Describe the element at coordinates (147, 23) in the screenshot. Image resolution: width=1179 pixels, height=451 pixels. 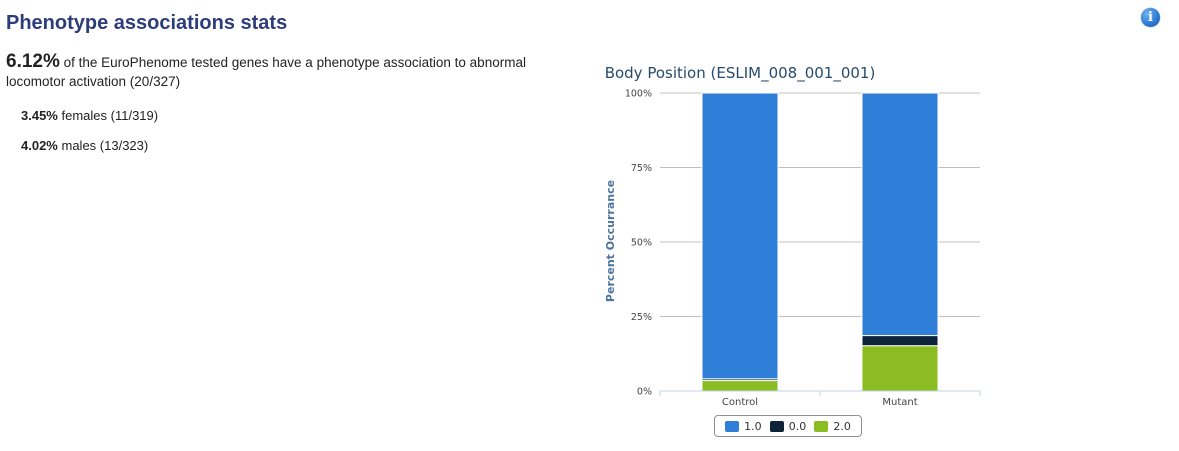
I see `section-title: Phenotype associations stats` at that location.